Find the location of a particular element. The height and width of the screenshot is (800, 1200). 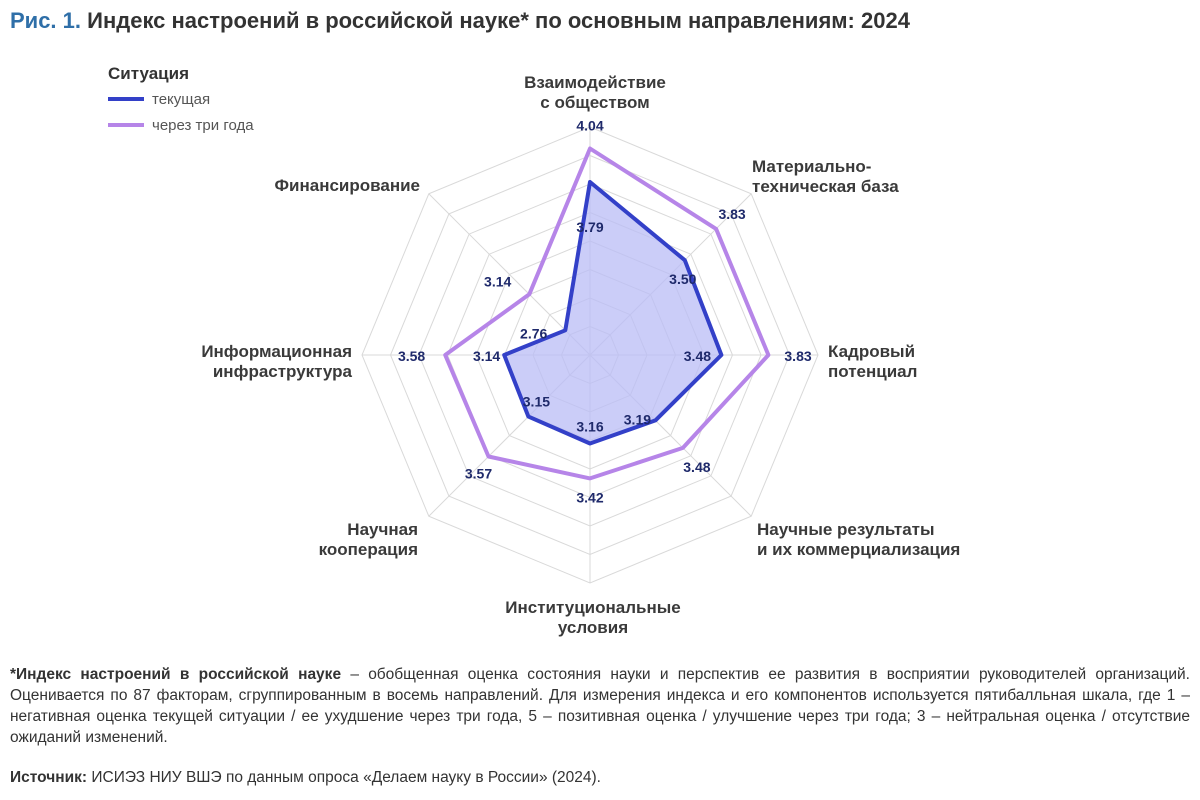

legend-label-future: через три года is located at coordinates (203, 125).